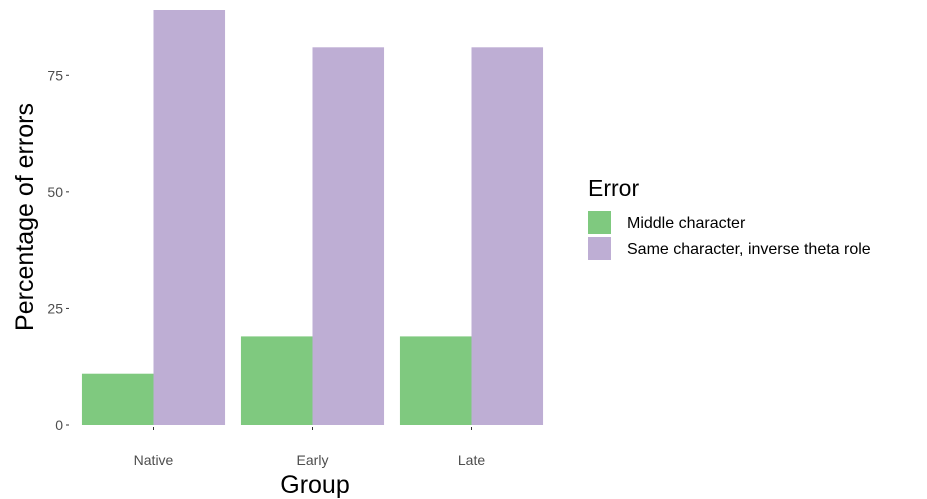 The height and width of the screenshot is (499, 927). Describe the element at coordinates (313, 460) in the screenshot. I see `x-tick-label: Early` at that location.